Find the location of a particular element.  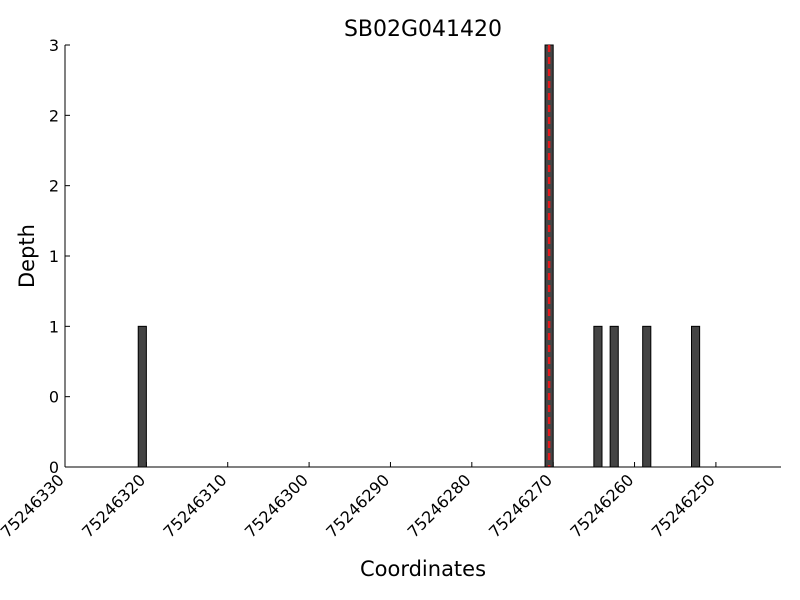

chart-title: SB02G041420 is located at coordinates (423, 29).